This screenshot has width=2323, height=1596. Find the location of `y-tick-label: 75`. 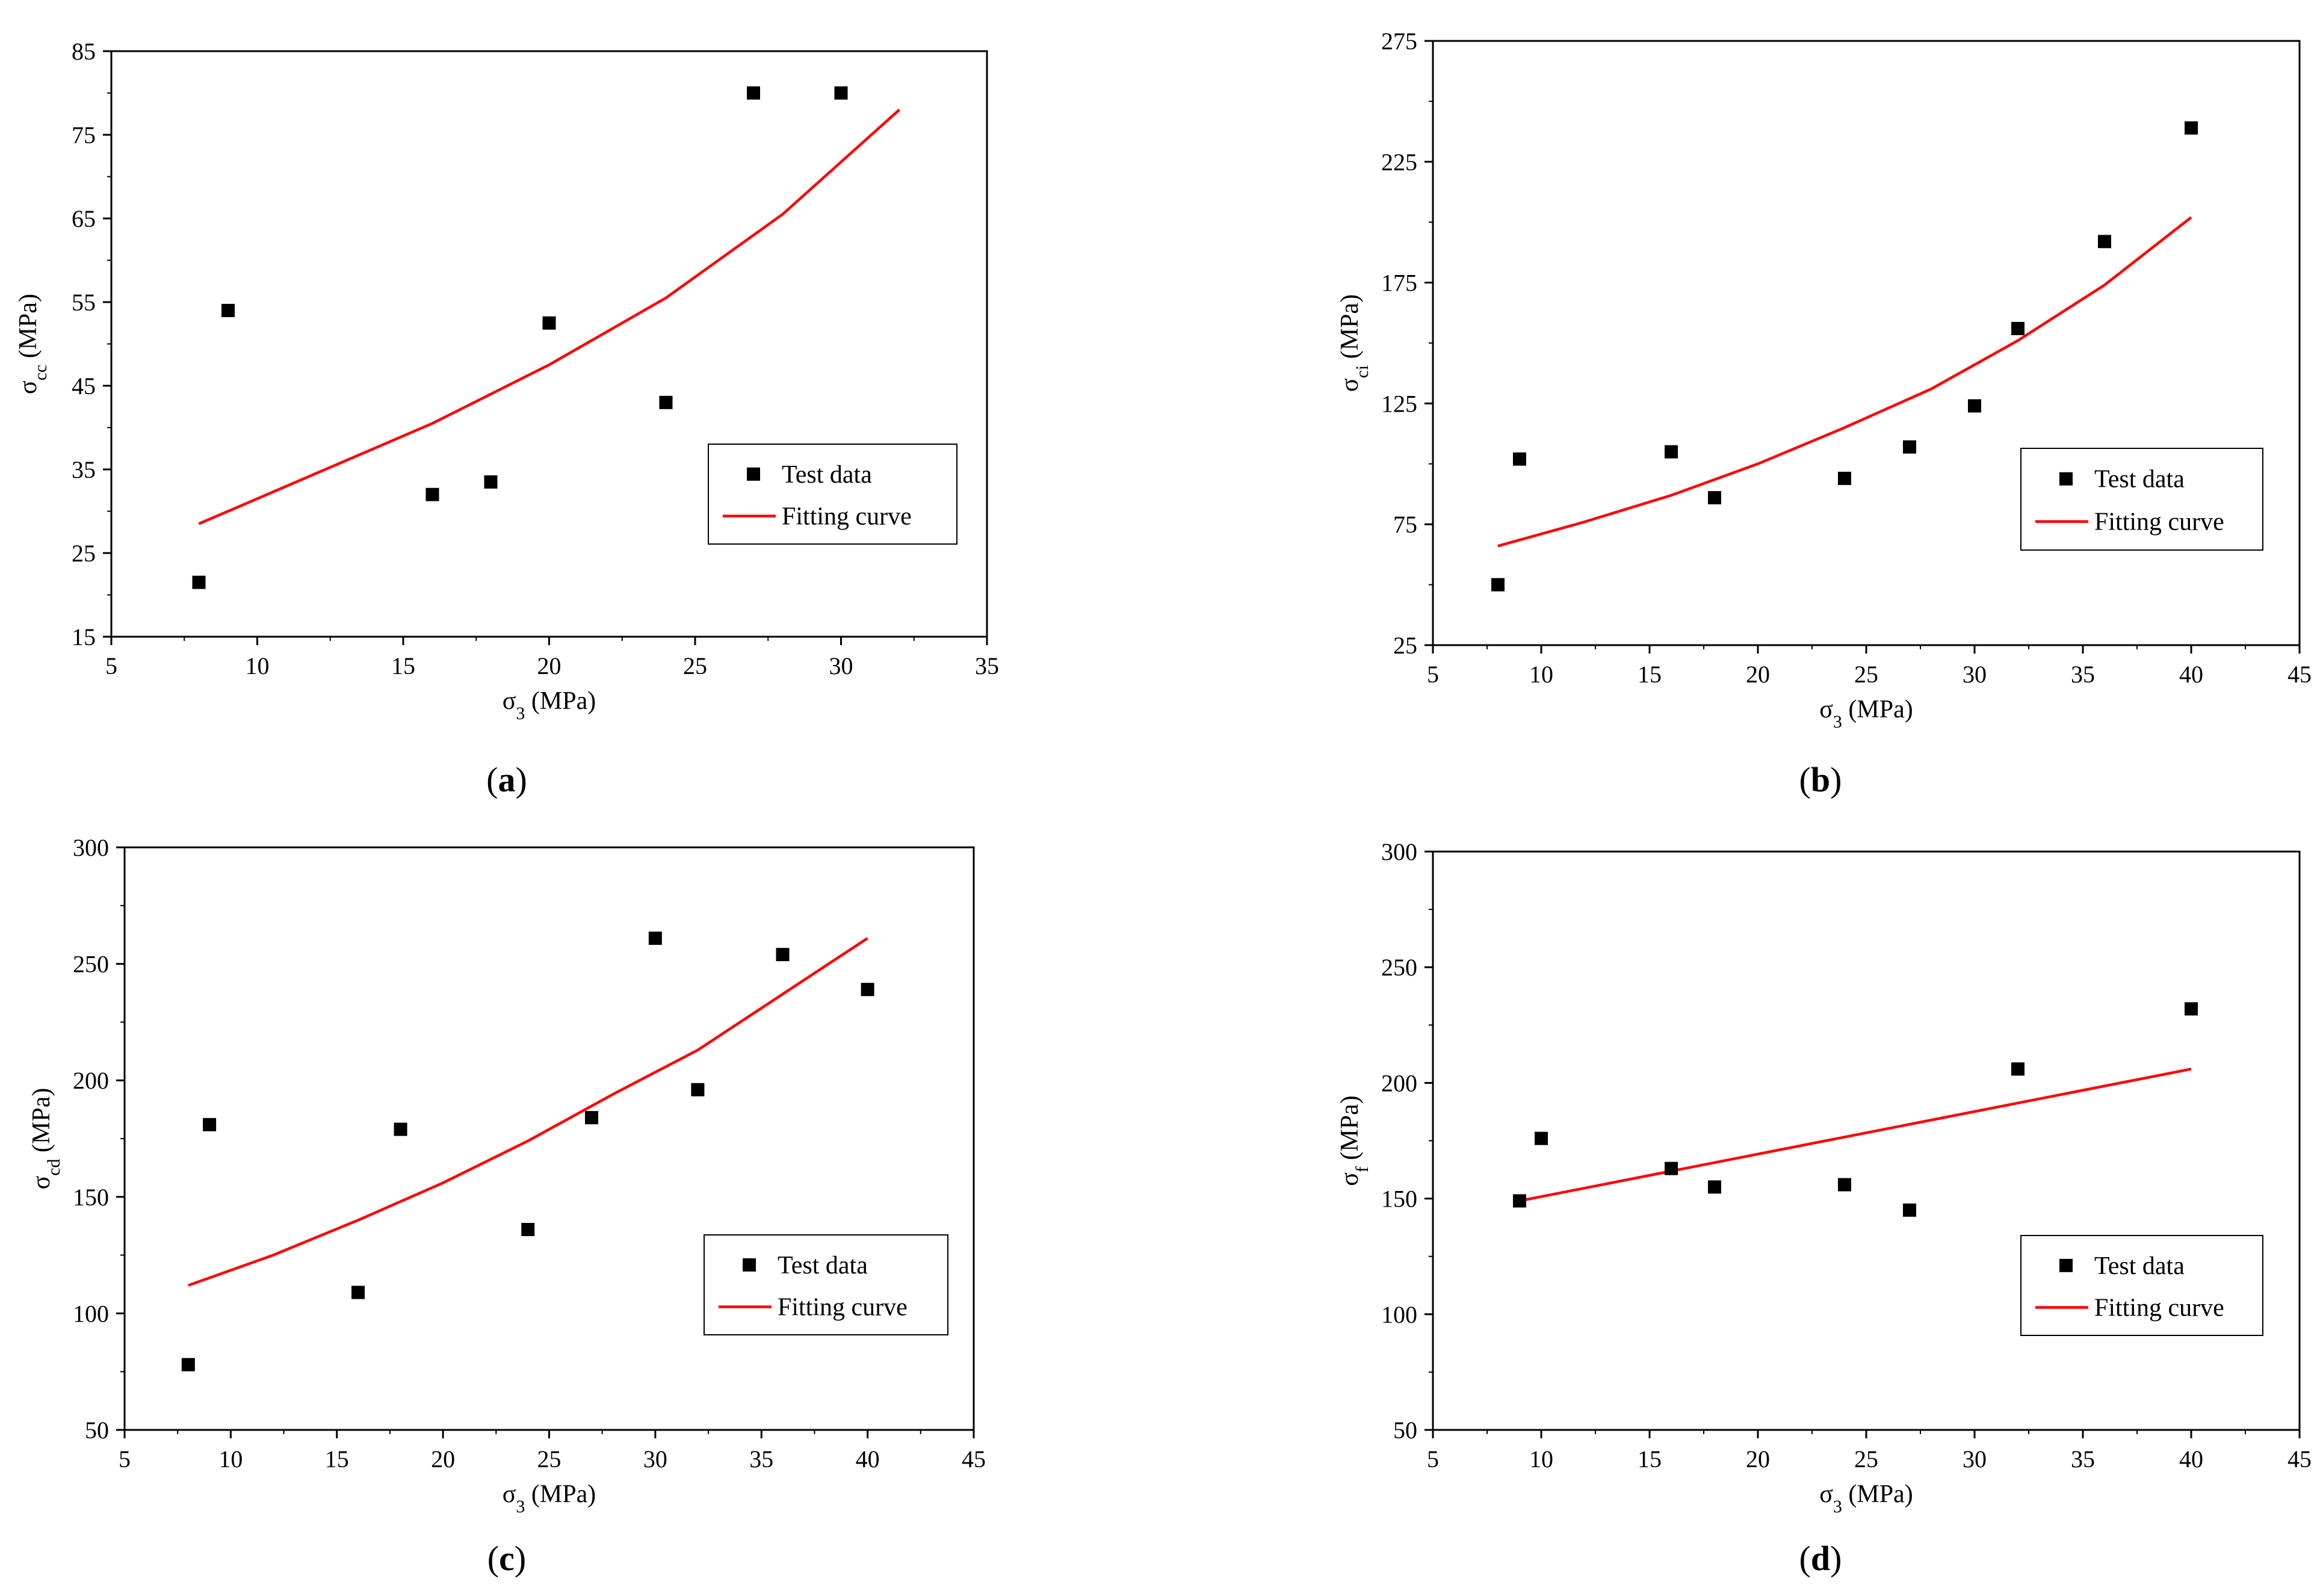

y-tick-label: 75 is located at coordinates (84, 135).